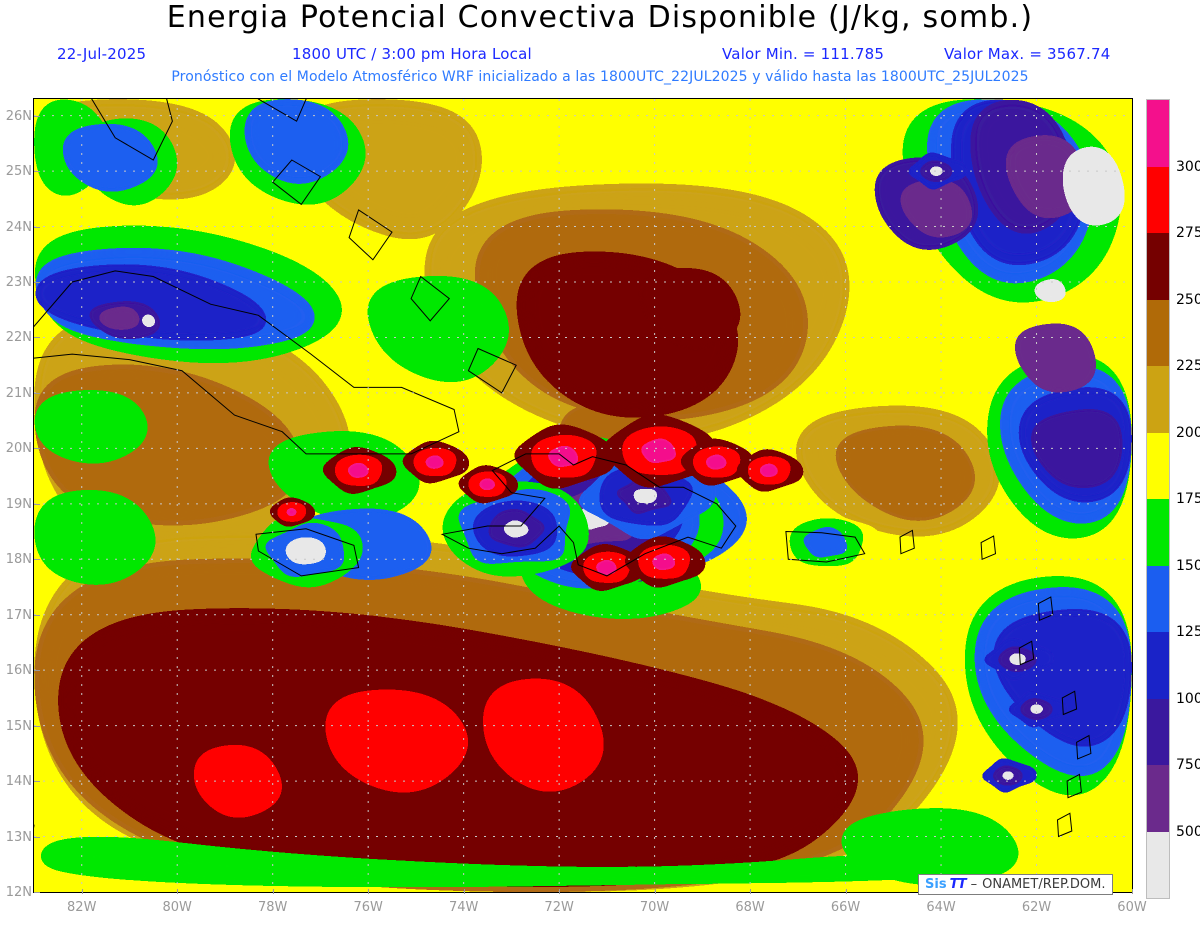  What do you see at coordinates (18, 282) in the screenshot?
I see `y-axis-tick-label: 23N` at bounding box center [18, 282].